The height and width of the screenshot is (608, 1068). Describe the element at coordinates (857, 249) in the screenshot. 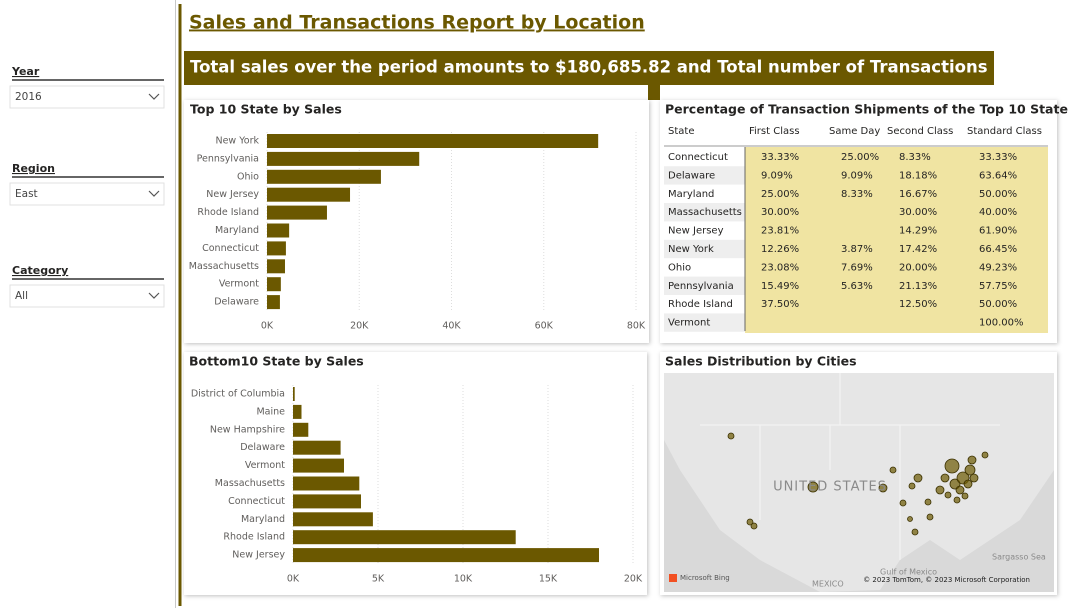

I see `table-cell: 3.87%` at that location.